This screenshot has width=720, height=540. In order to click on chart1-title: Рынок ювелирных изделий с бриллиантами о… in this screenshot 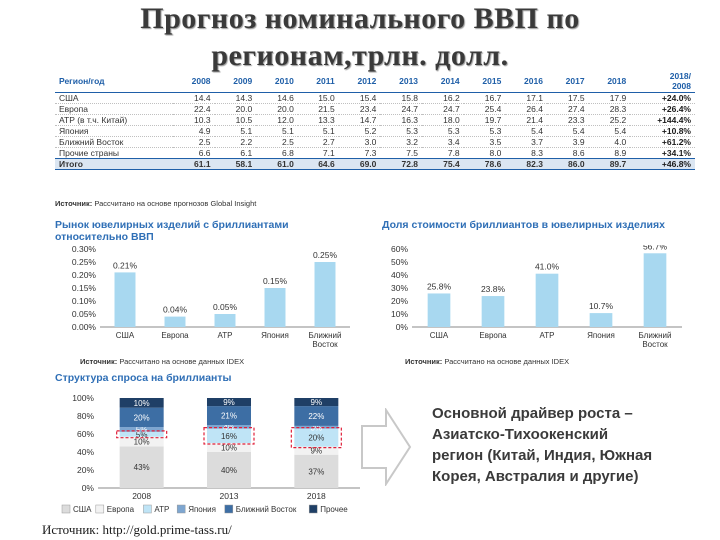, I will do `click(172, 231)`.